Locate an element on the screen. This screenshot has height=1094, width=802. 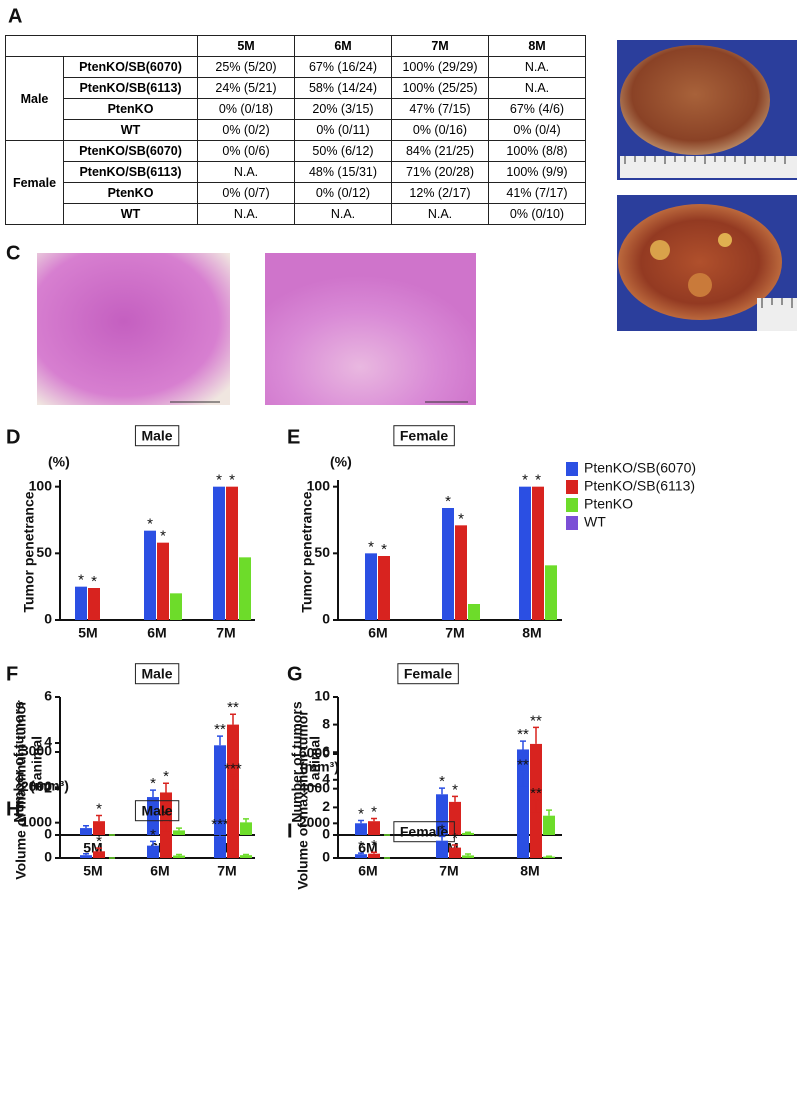
panel-label: G is located at coordinates (295, 674).